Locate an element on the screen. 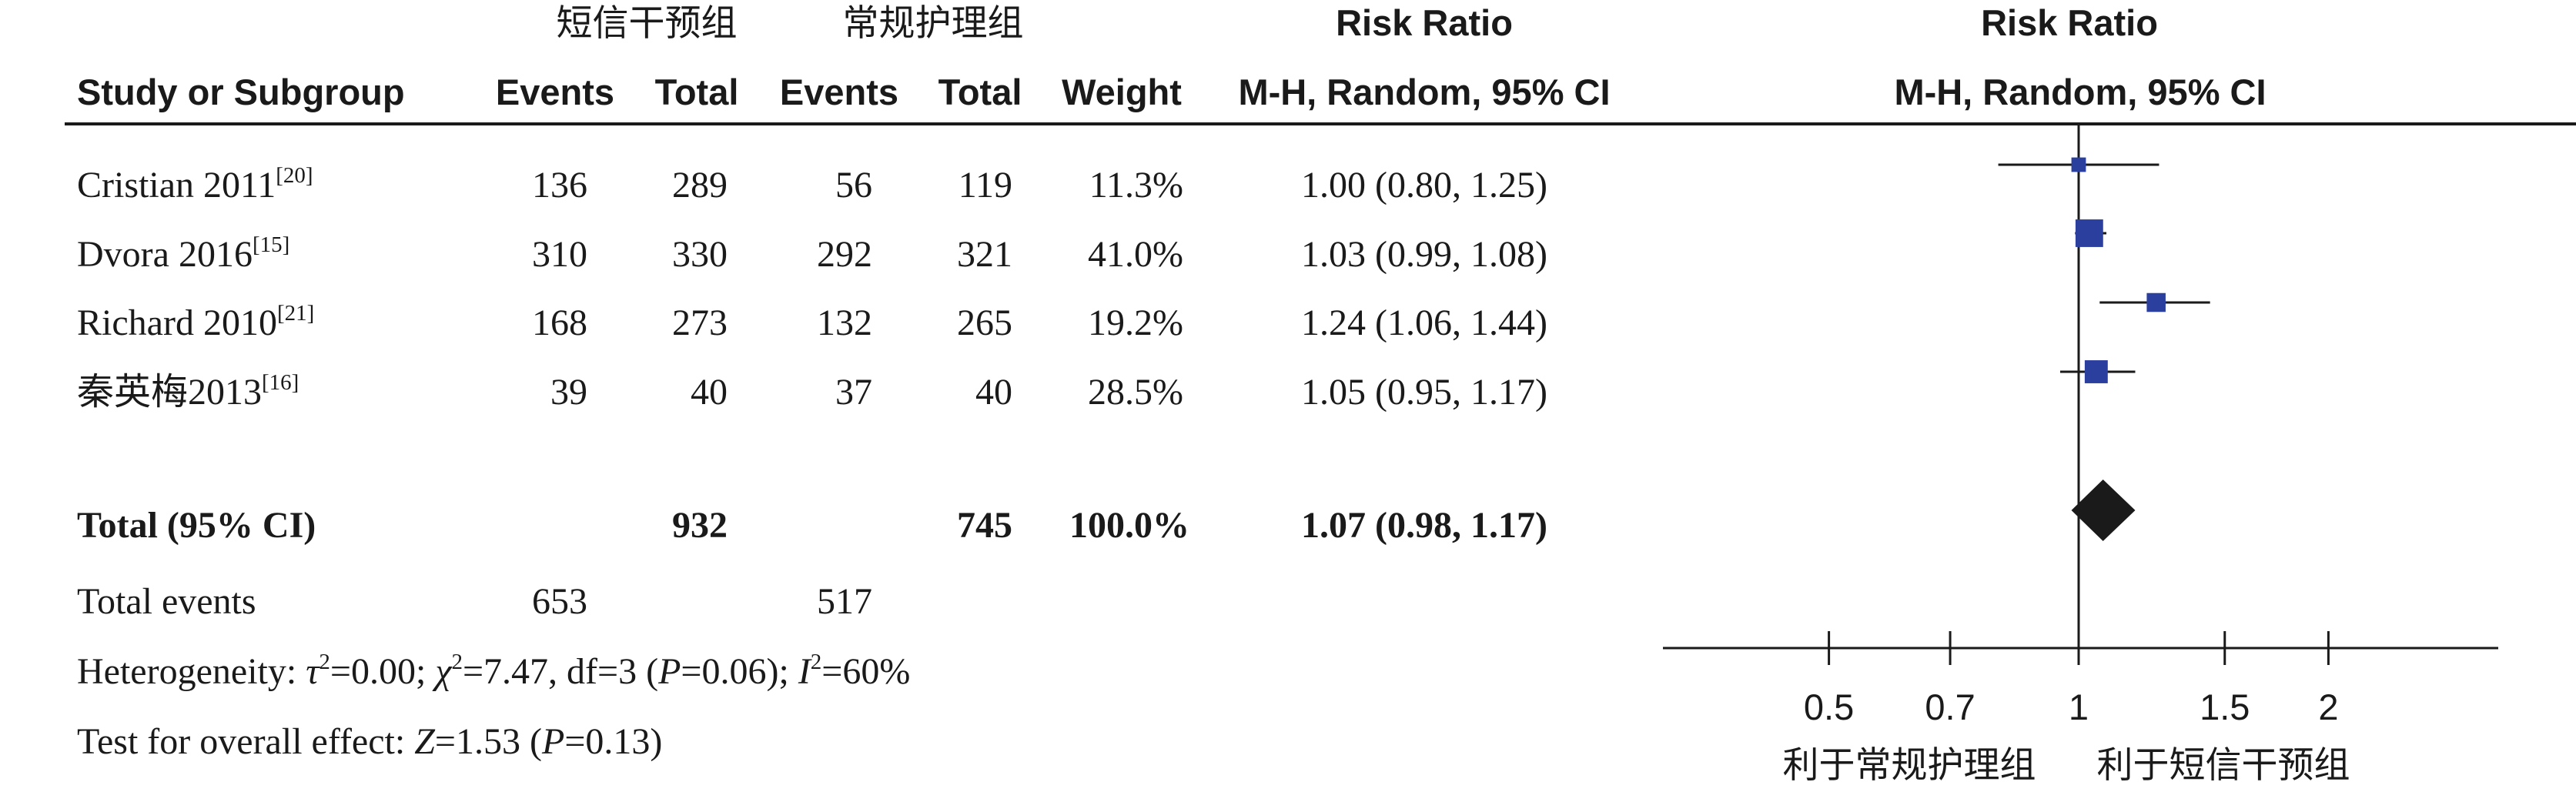  study-reference: [15] is located at coordinates (271, 245).